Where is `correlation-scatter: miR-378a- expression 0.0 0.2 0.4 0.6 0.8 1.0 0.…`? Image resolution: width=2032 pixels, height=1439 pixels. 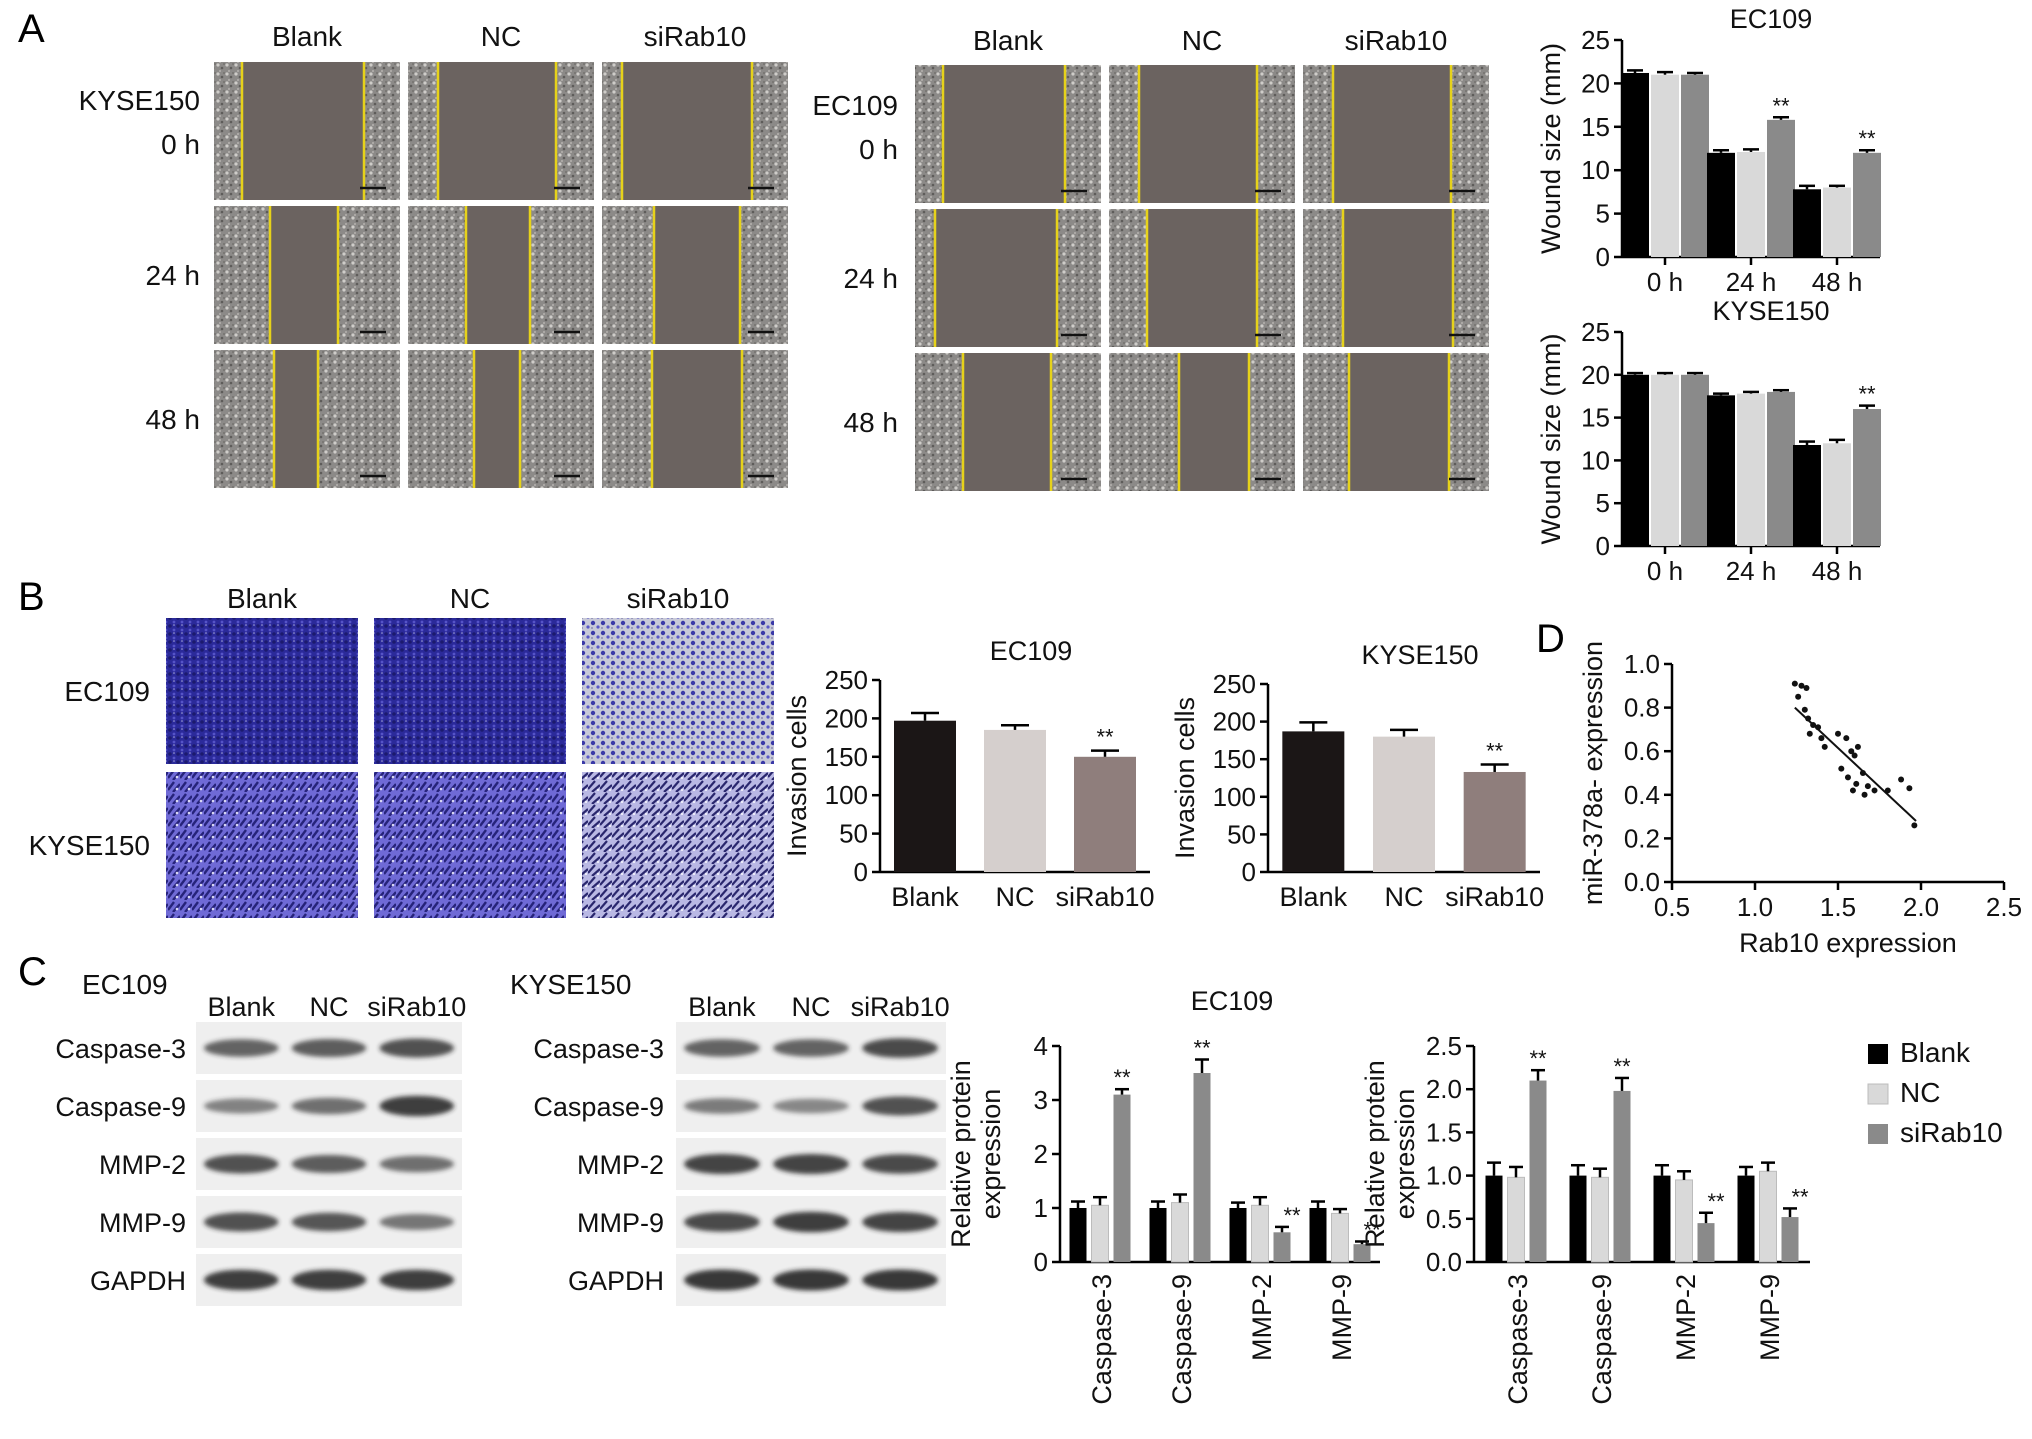 correlation-scatter: miR-378a- expression 0.0 0.2 0.4 0.6 0.8 1.0 0.… is located at coordinates (1800, 799).